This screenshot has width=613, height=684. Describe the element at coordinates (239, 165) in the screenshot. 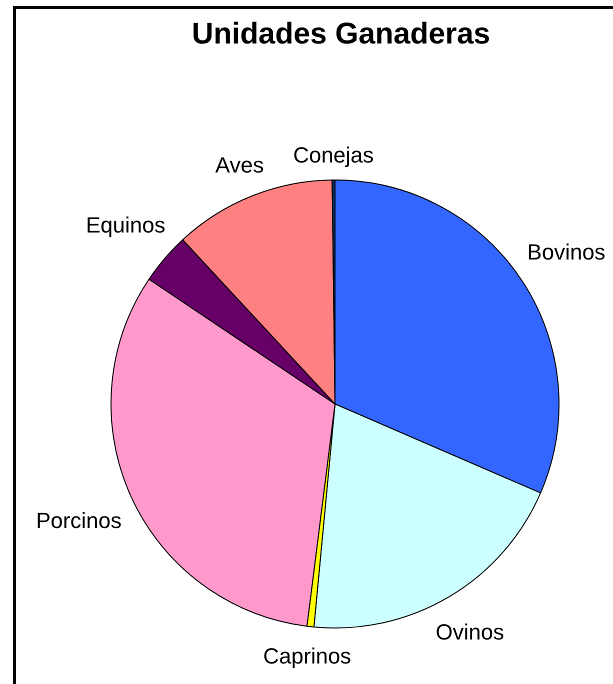

I see `slice-label: Aves` at that location.